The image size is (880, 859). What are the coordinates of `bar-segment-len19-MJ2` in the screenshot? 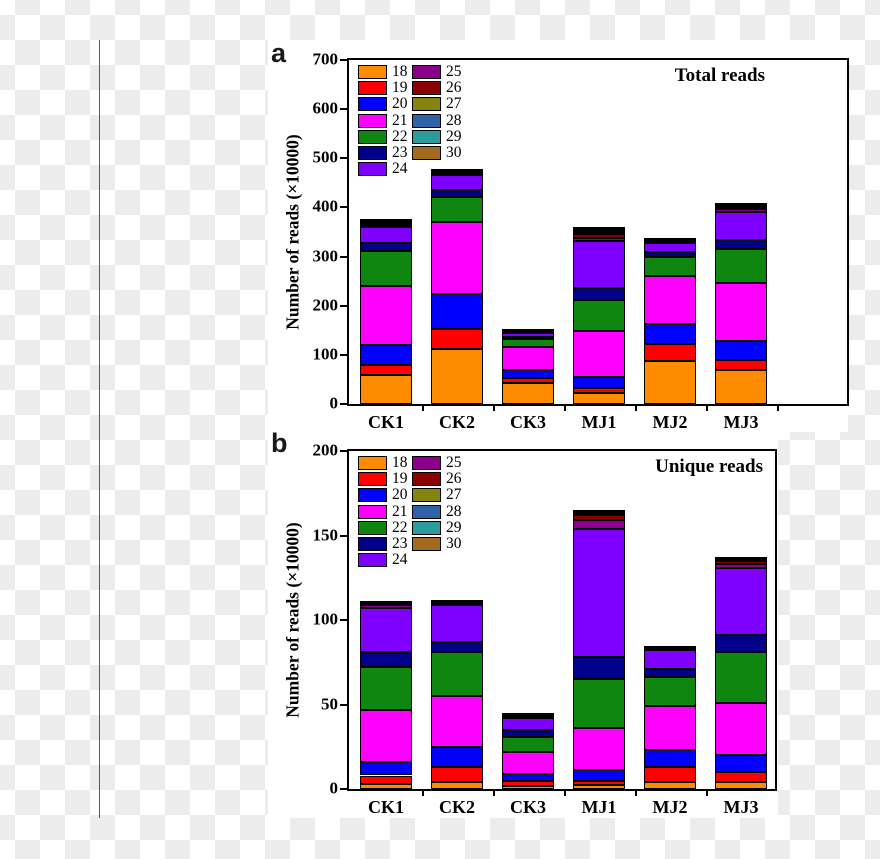 It's located at (670, 352).